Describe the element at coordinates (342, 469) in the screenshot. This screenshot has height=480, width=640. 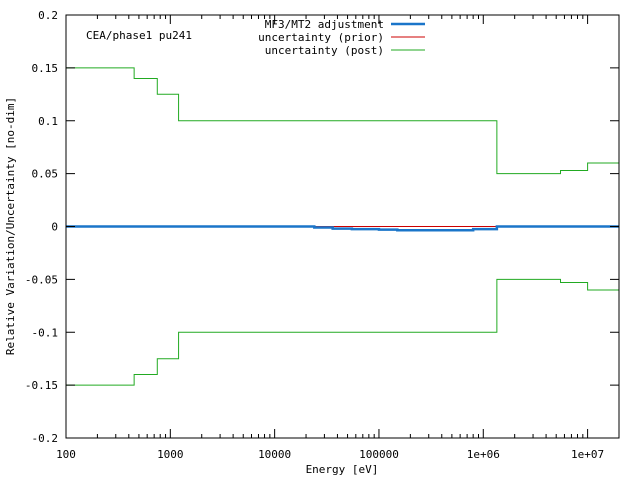
I see `x-axis-label: Energy [eV]` at that location.